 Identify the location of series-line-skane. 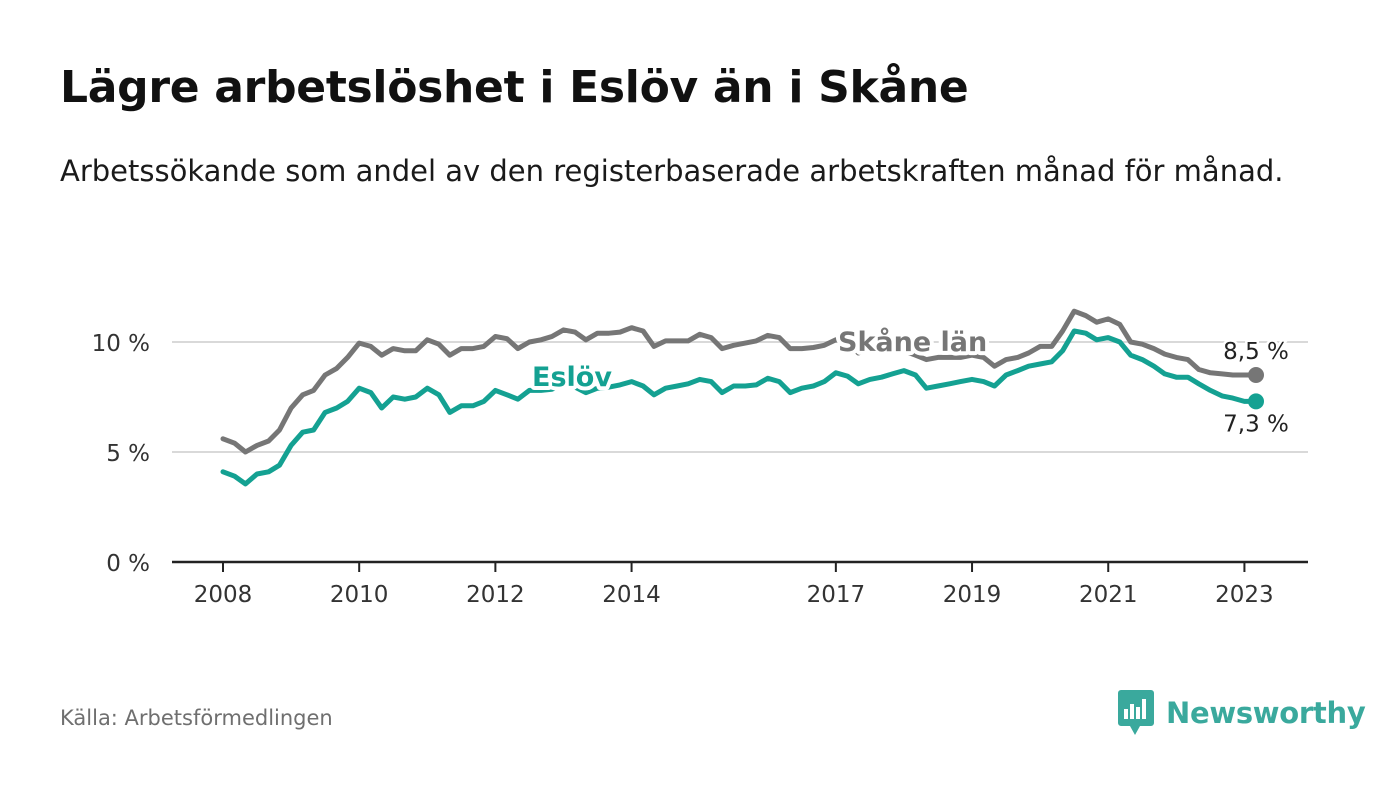
(739, 381).